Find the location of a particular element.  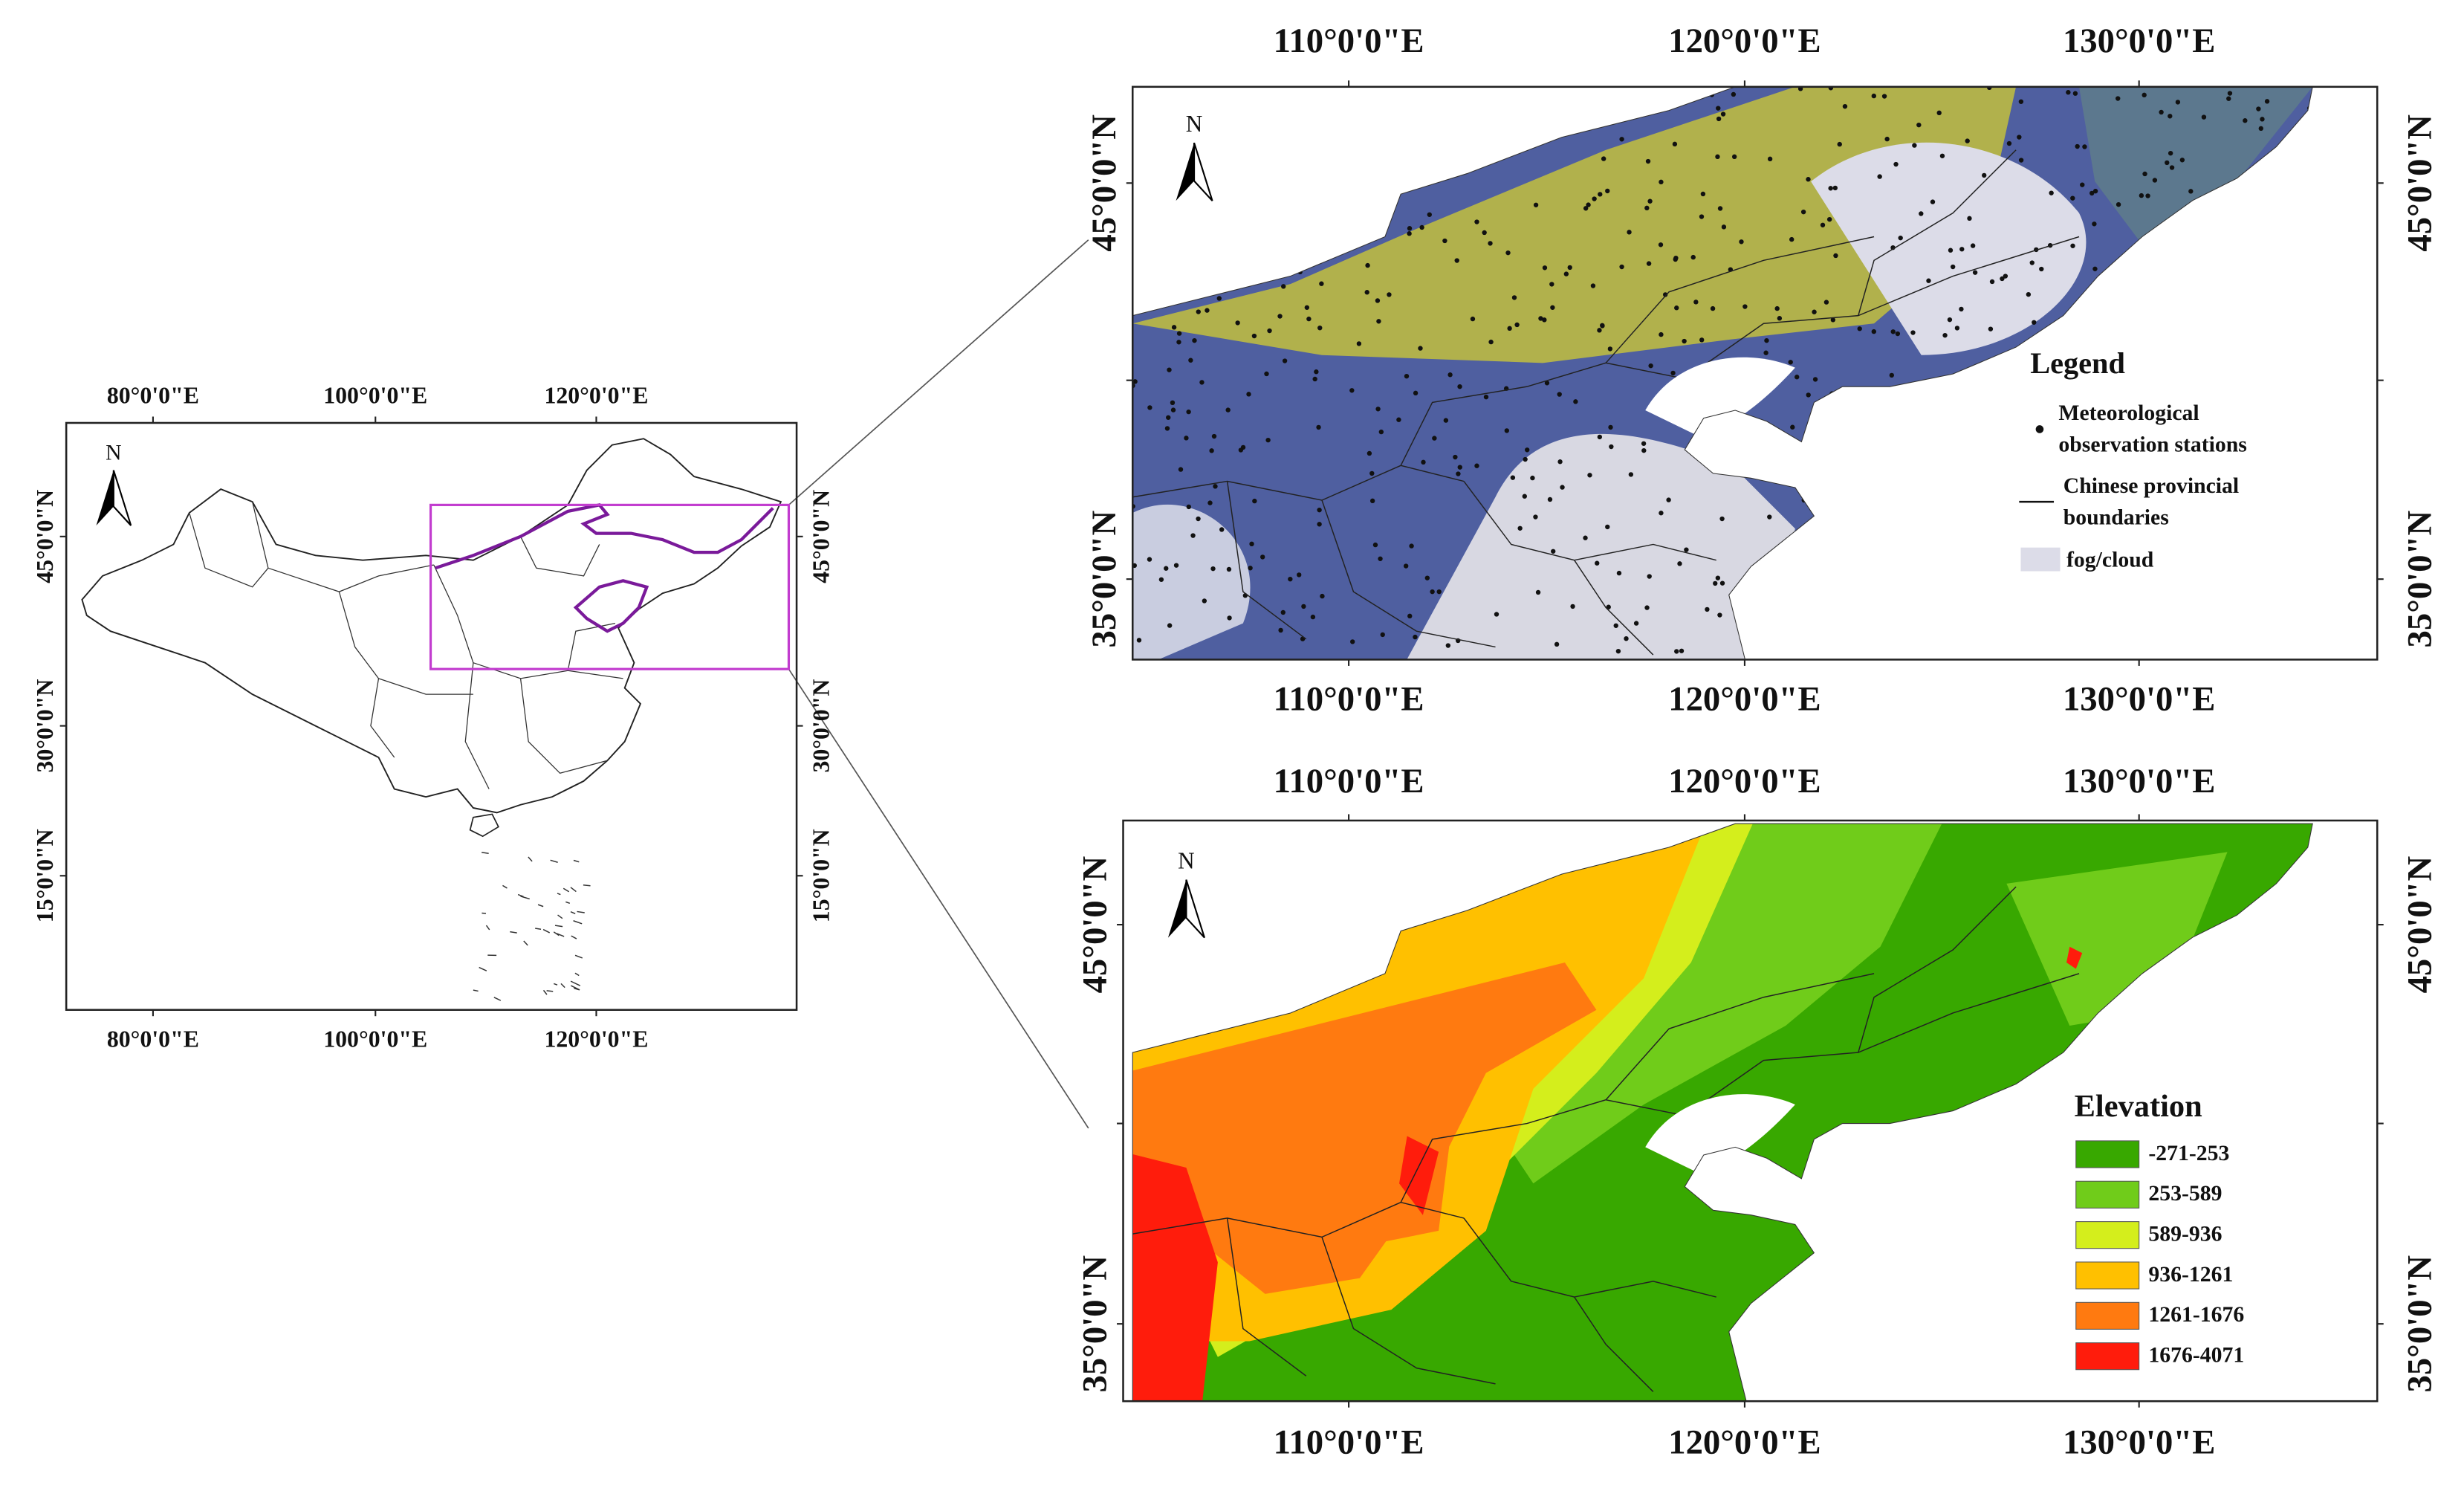

legend-label: 1261-1676 is located at coordinates (2196, 1315).